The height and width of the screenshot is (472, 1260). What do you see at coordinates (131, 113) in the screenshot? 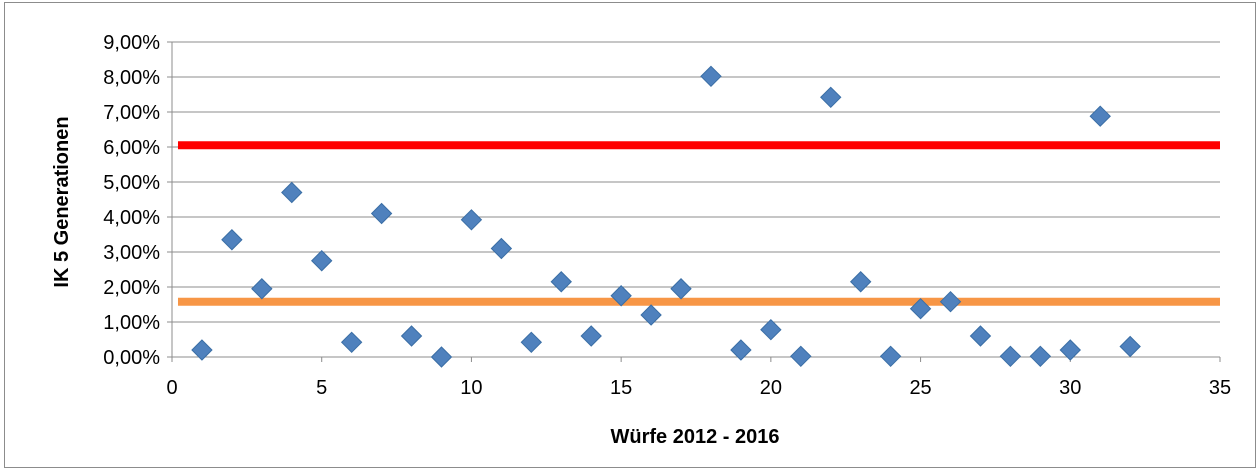
I see `y-tick-label-7: 7,00%` at bounding box center [131, 113].